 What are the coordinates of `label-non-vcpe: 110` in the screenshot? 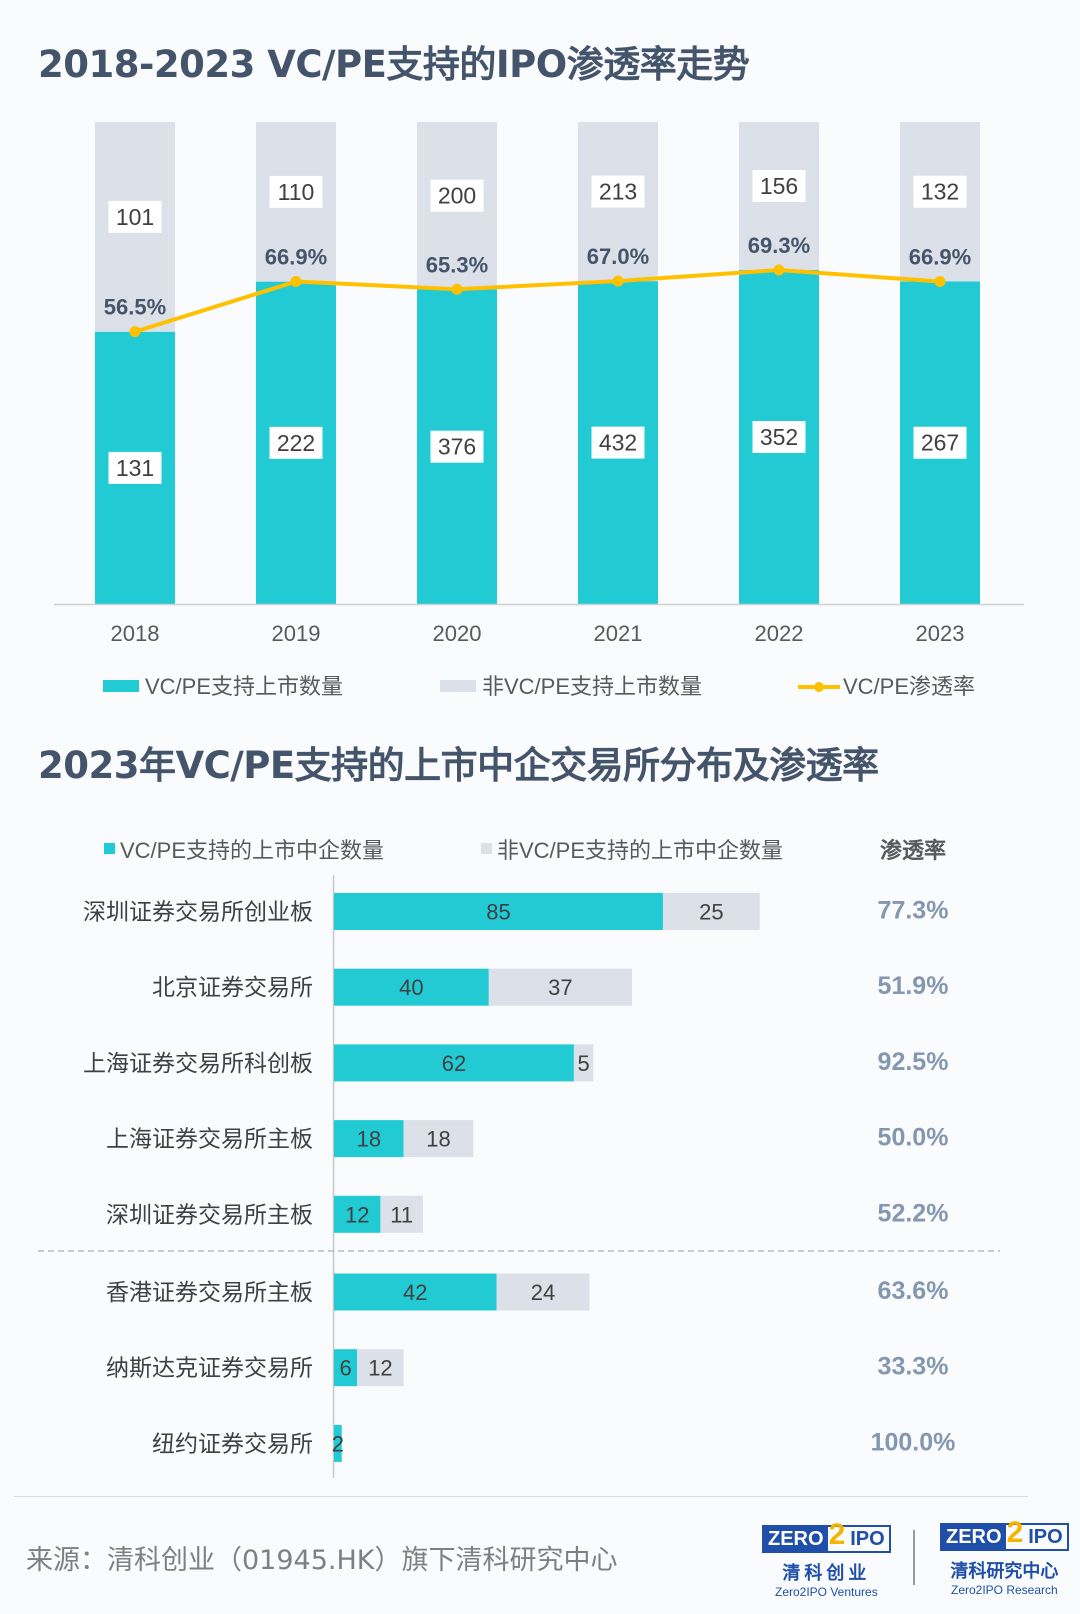 It's located at (296, 192).